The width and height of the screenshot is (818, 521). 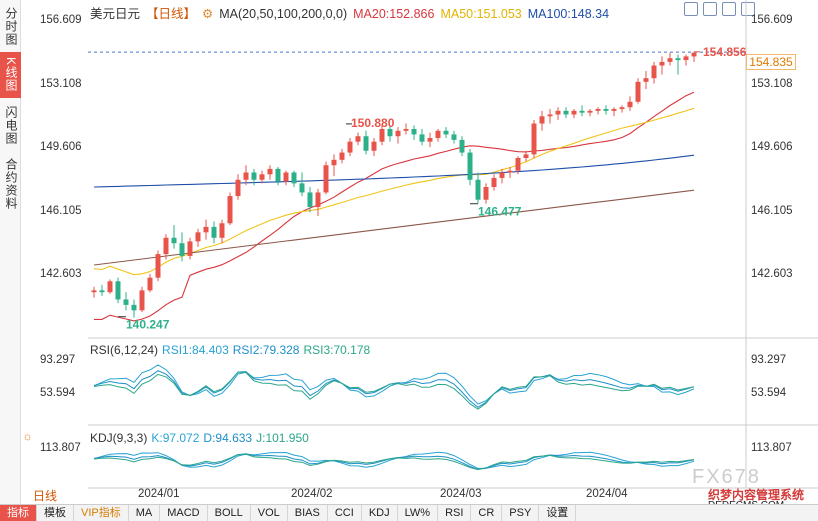 I want to click on toolbar-lwr: LW%, so click(x=418, y=513).